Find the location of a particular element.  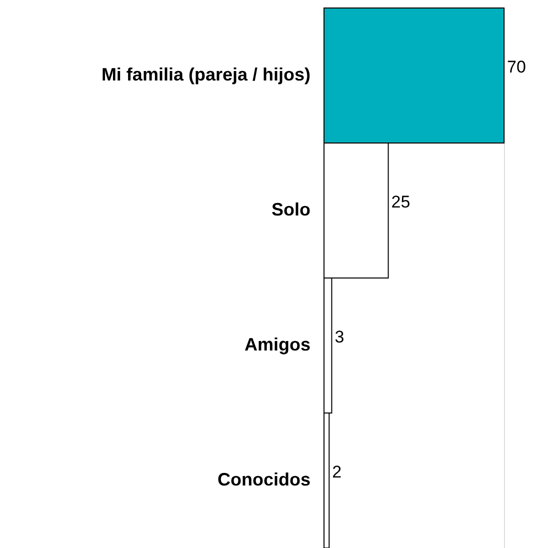

y-tick-label: Amigos is located at coordinates (277, 344).